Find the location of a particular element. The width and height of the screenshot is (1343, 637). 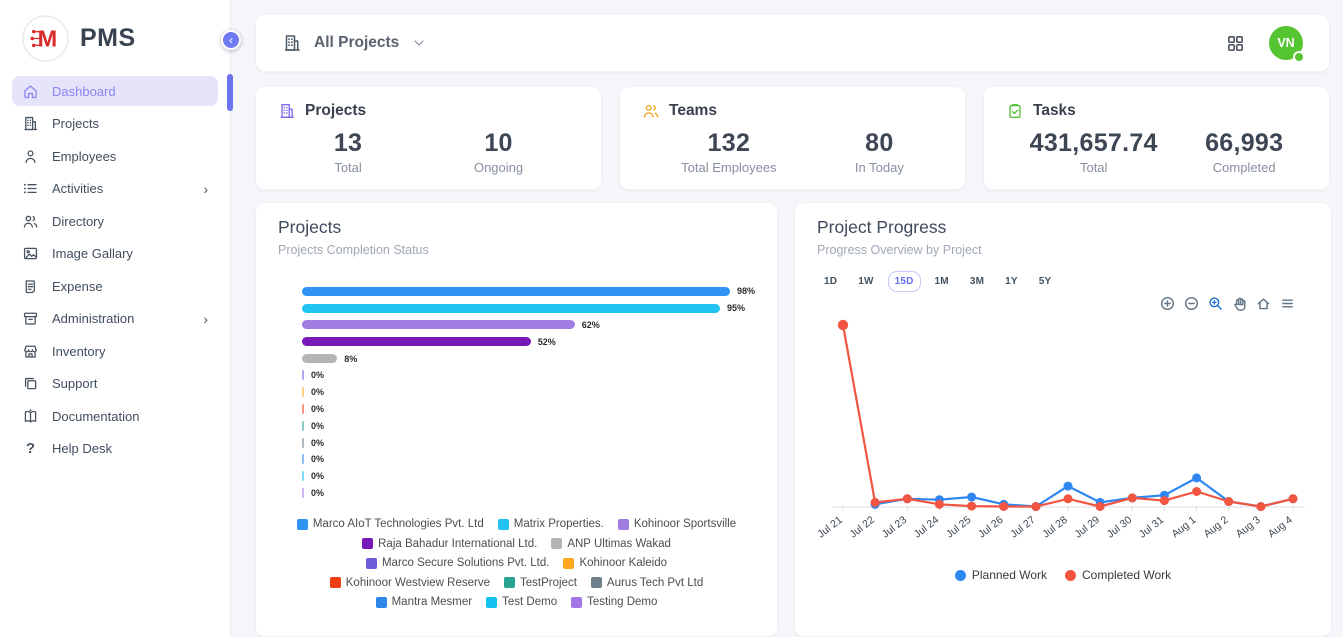

range-button-1d: 1D is located at coordinates (830, 281).